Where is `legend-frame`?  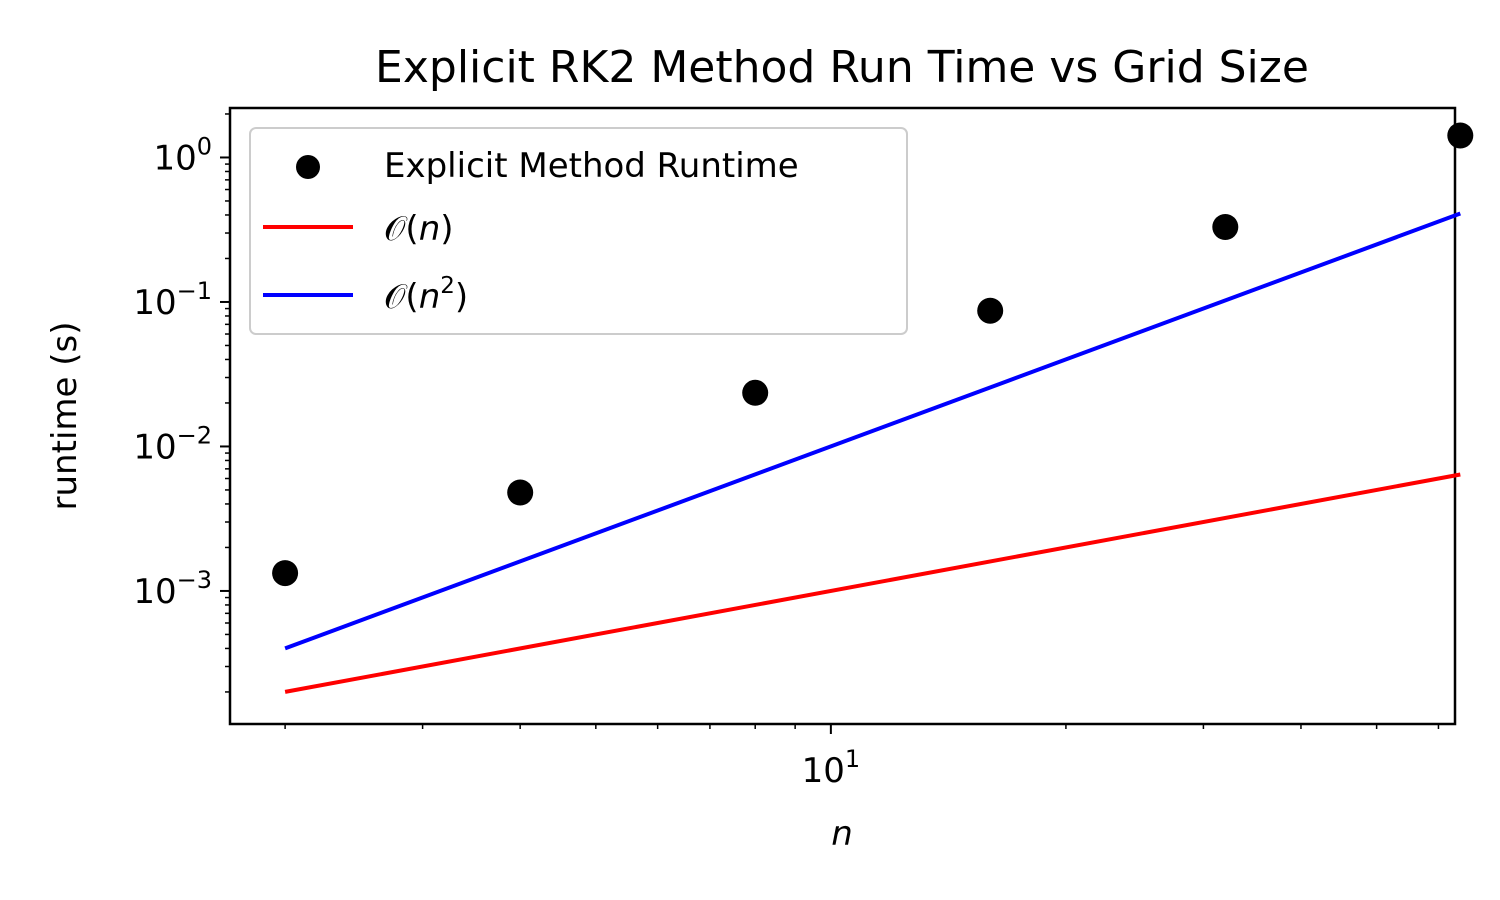
legend-frame is located at coordinates (578, 231).